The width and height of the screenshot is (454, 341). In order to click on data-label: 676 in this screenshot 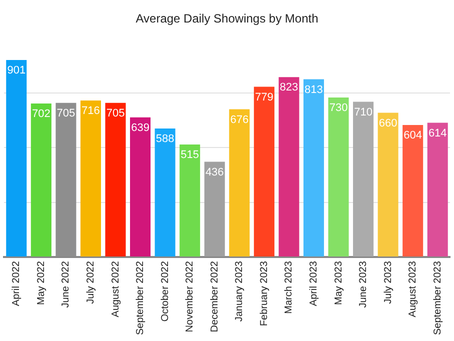, I will do `click(239, 120)`.